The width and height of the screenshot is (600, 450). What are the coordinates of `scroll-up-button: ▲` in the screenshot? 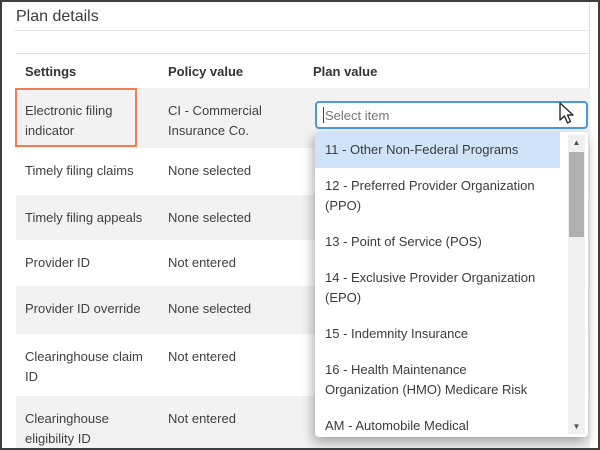 It's located at (576, 142).